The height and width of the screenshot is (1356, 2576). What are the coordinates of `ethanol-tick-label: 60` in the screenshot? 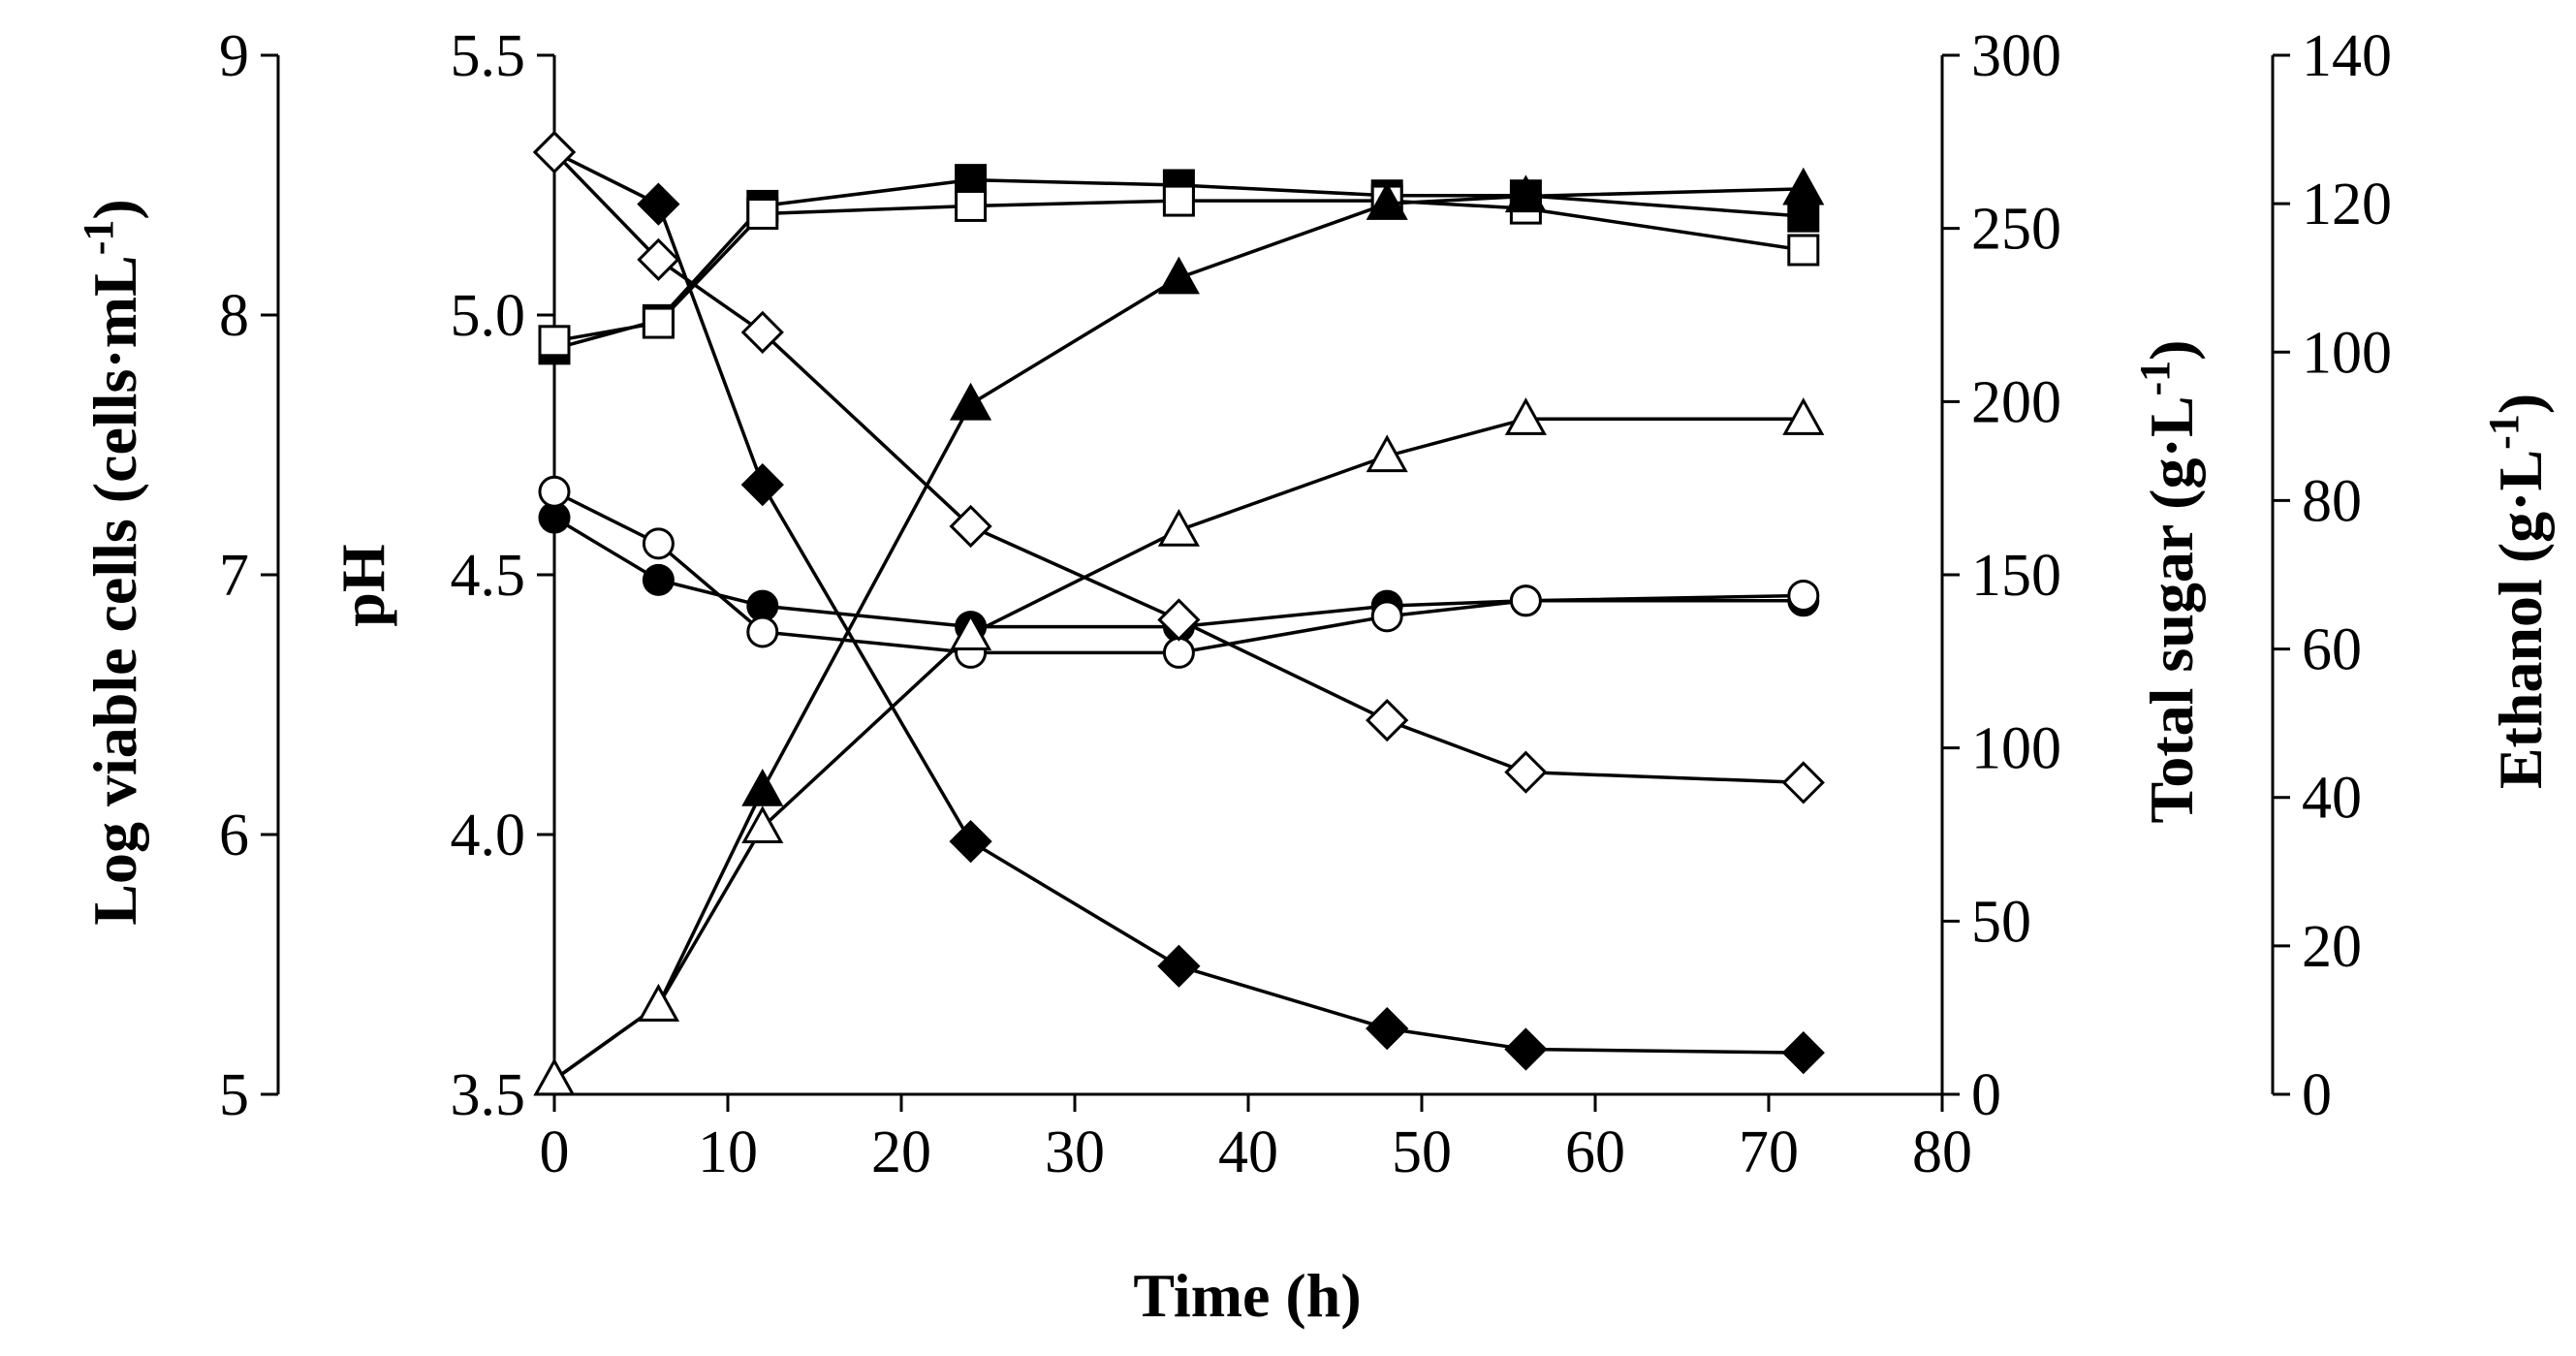 It's located at (2332, 650).